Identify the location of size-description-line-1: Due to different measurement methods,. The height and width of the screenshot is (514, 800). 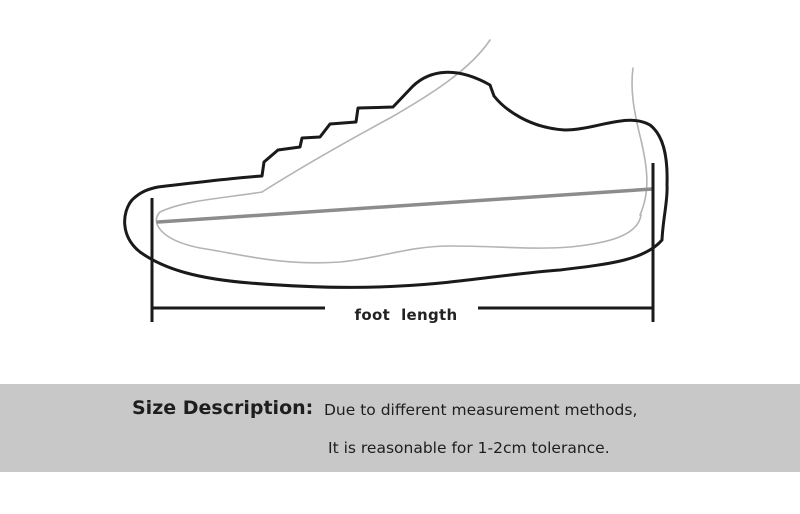
(481, 410).